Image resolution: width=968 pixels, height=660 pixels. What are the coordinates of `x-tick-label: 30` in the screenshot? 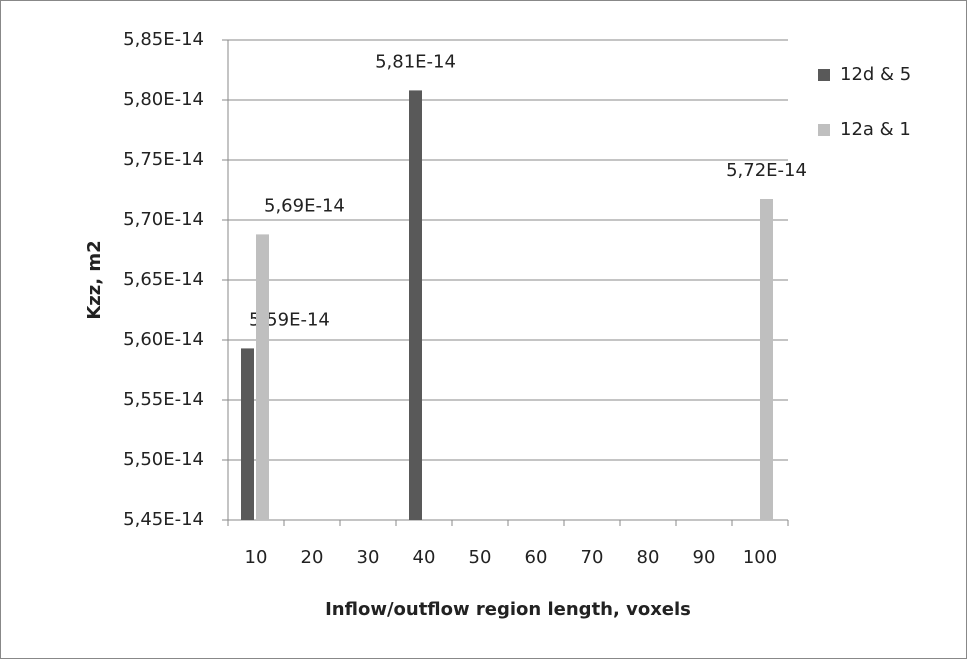 It's located at (368, 557).